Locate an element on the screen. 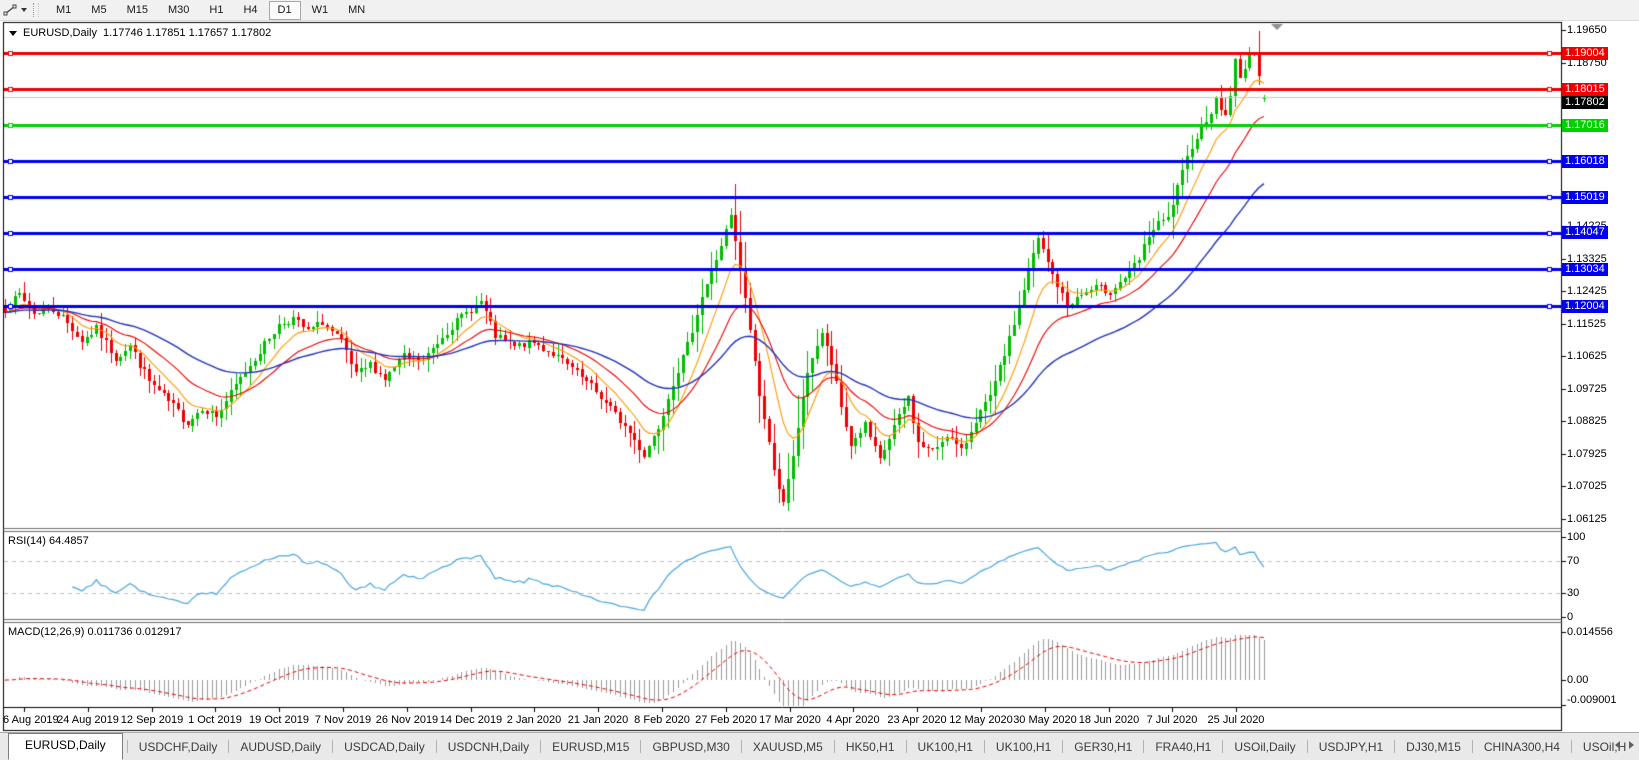 The width and height of the screenshot is (1639, 760). tab-usdcad-daily: USDCAD,Daily is located at coordinates (384, 746).